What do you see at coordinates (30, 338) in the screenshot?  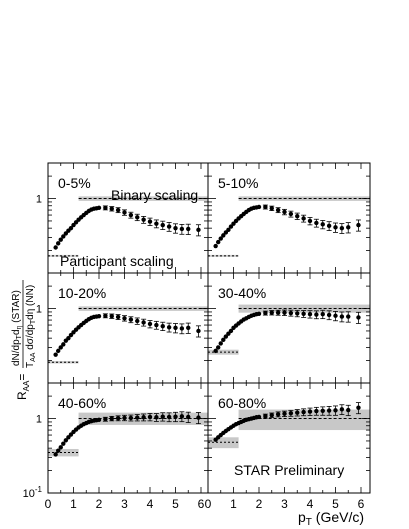 I see `y-den-mid: dσ/dp` at bounding box center [30, 338].